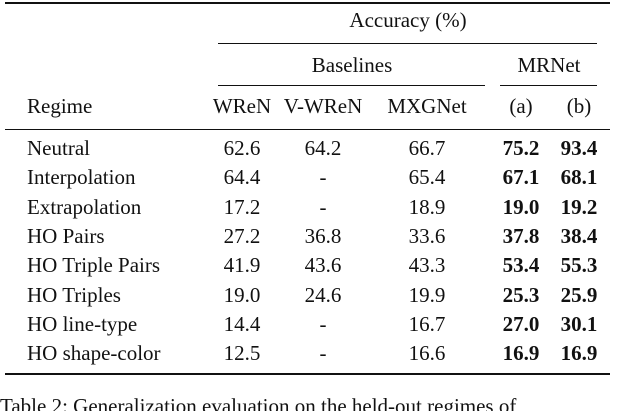 This screenshot has width=640, height=411. I want to click on column-header: MXGNet, so click(427, 106).